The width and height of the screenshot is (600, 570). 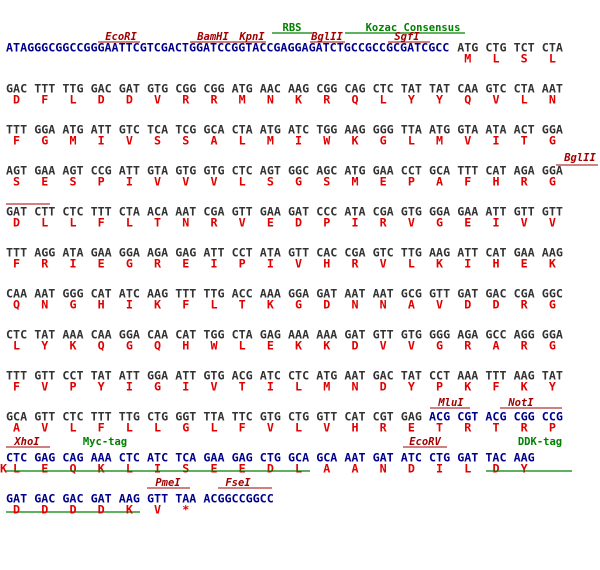 I want to click on codon: GTG, so click(x=185, y=171).